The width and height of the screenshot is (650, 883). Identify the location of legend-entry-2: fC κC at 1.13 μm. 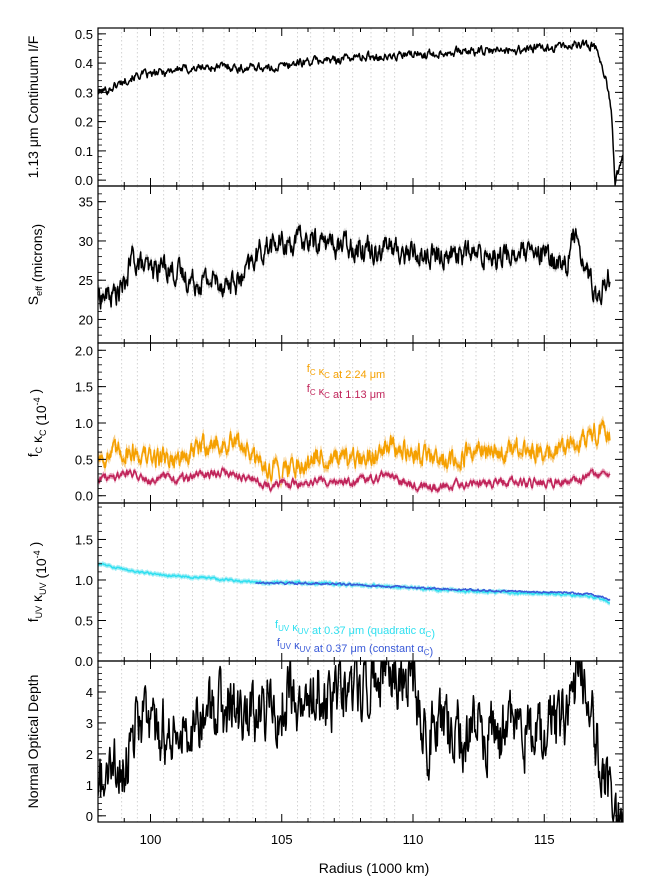
(346, 392).